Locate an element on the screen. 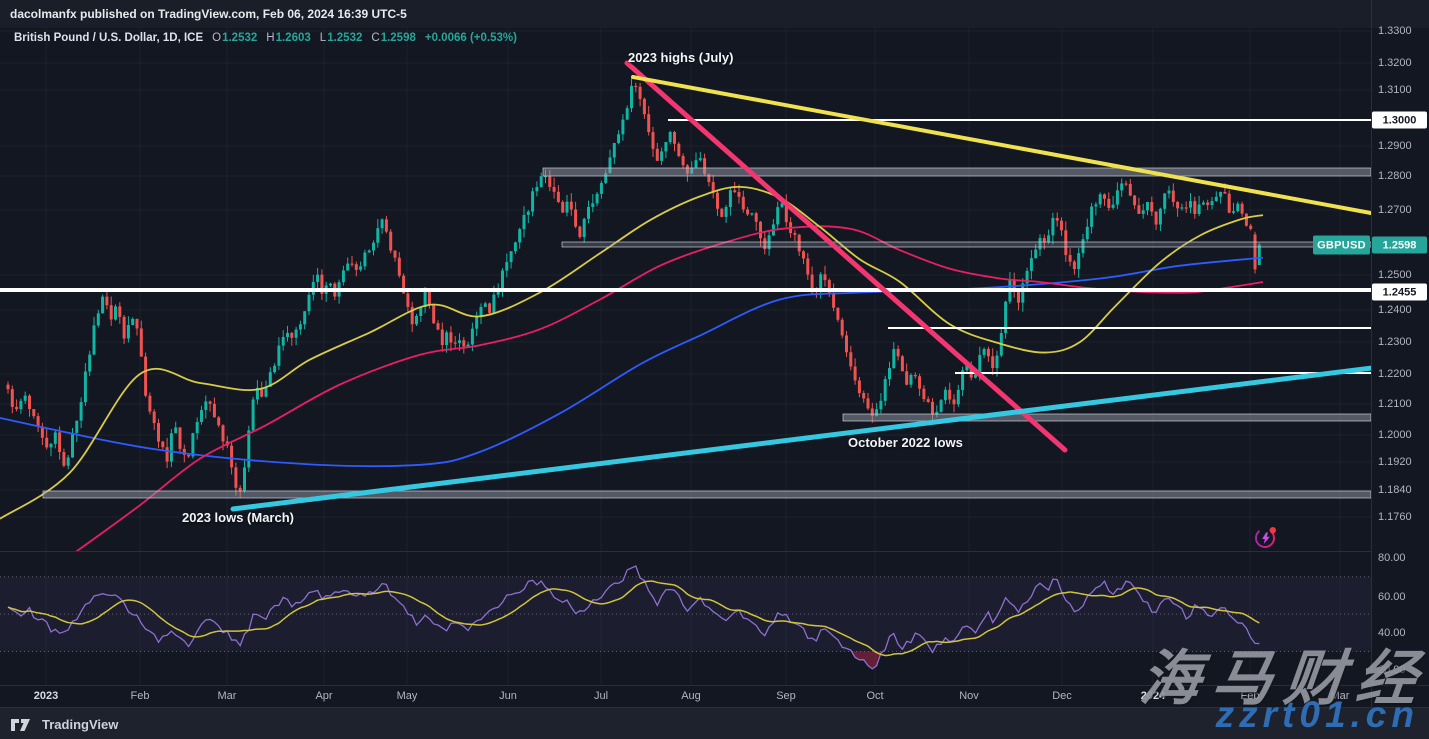 The image size is (1429, 739). ohlc-high: H 1.2603 is located at coordinates (288, 38).